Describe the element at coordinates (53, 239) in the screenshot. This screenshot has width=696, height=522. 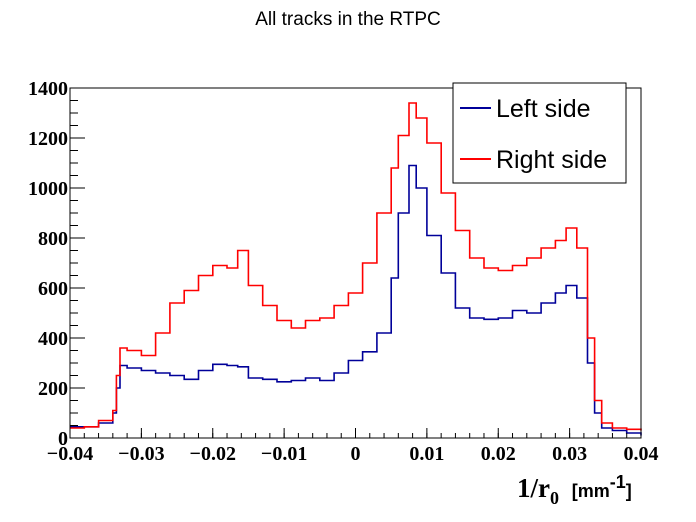
I see `y-tick-label: 800` at that location.